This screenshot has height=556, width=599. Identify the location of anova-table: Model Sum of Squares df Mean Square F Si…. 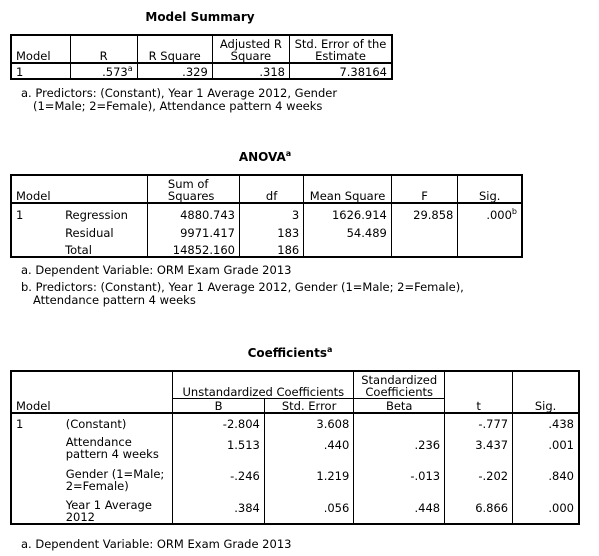
(266, 216).